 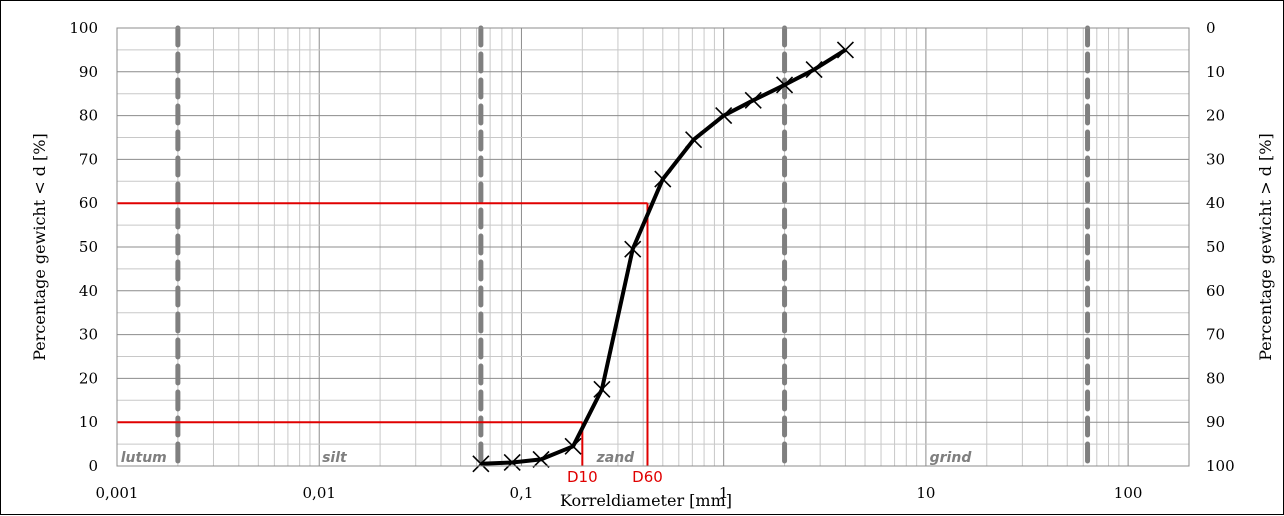 I want to click on y2-tick-label: 50, so click(x=1215, y=247).